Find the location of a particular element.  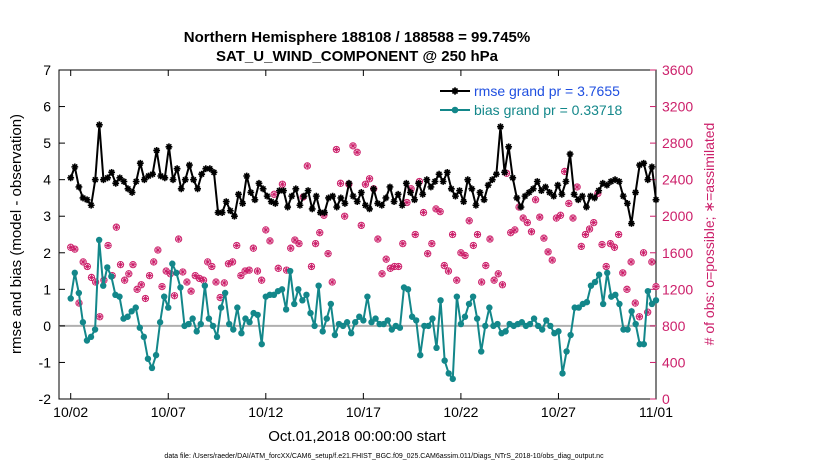

chart-subtitle: SAT_U_WIND_COMPONENT @ 250 hPa is located at coordinates (357, 56).